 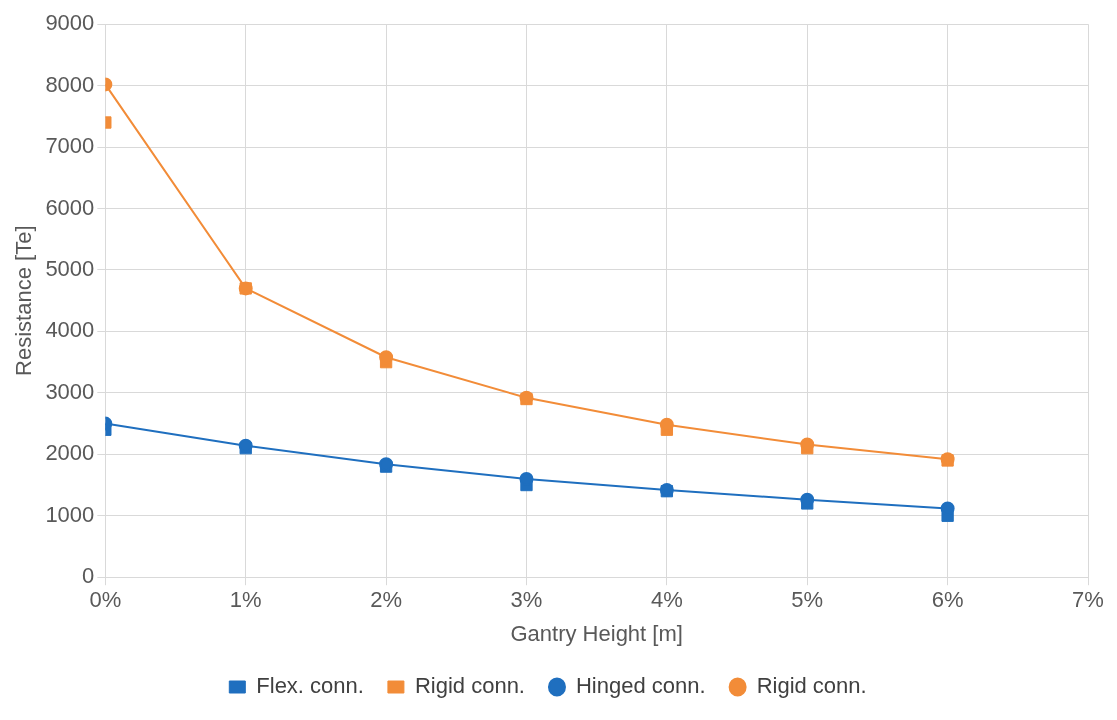 What do you see at coordinates (807, 600) in the screenshot?
I see `x-tick-label: 5%` at bounding box center [807, 600].